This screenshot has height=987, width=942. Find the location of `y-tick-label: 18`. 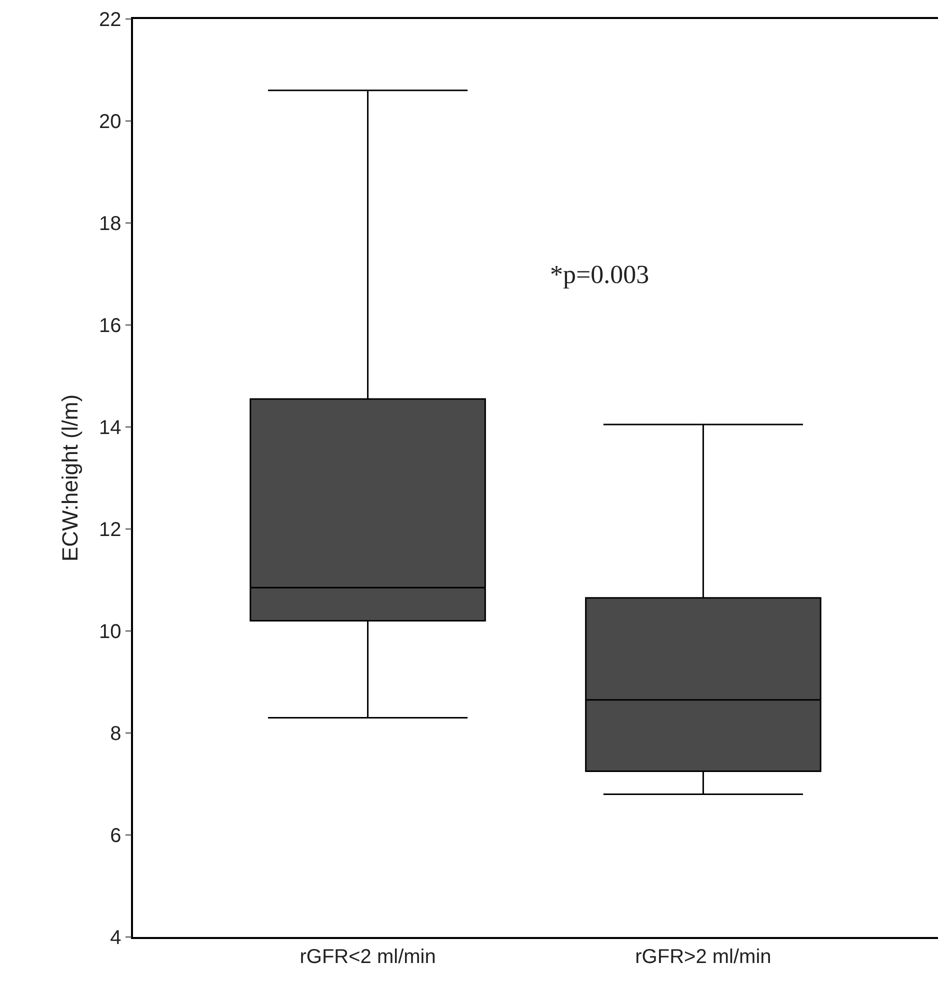

y-tick-label: 18 is located at coordinates (110, 224).